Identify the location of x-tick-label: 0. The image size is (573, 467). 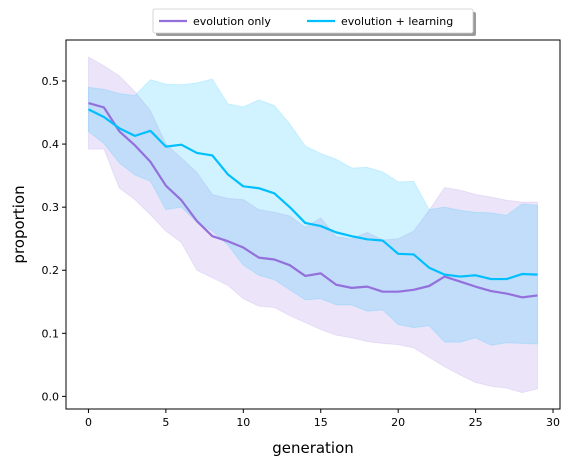
(88, 422).